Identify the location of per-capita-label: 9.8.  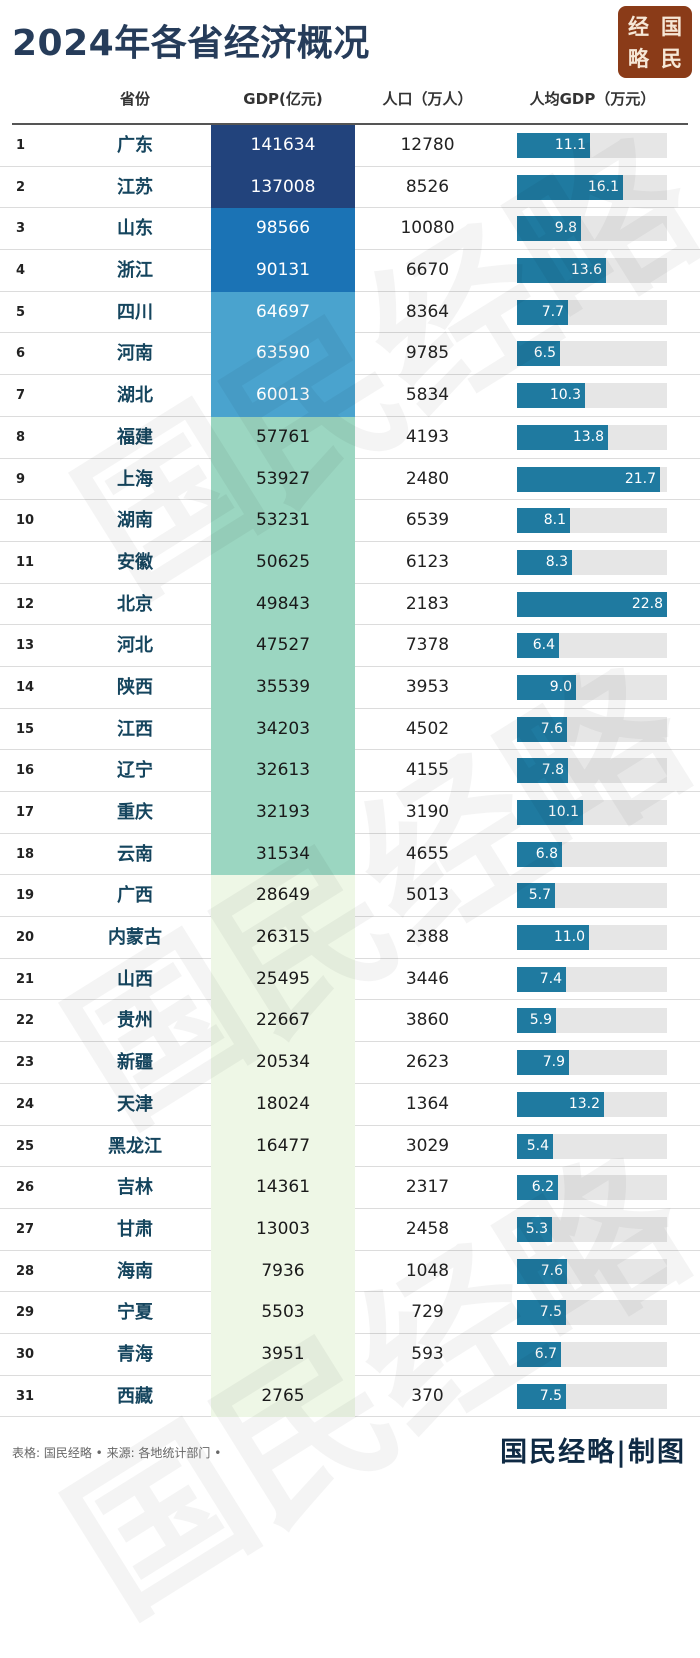
(565, 228).